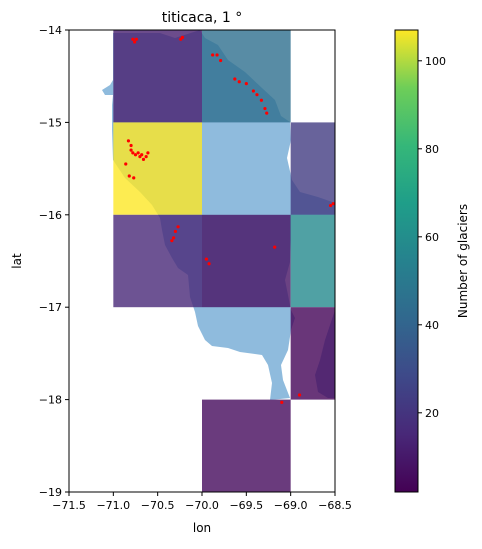 The image size is (482, 549). Describe the element at coordinates (335, 505) in the screenshot. I see `x-tick-label: −68.5` at that location.